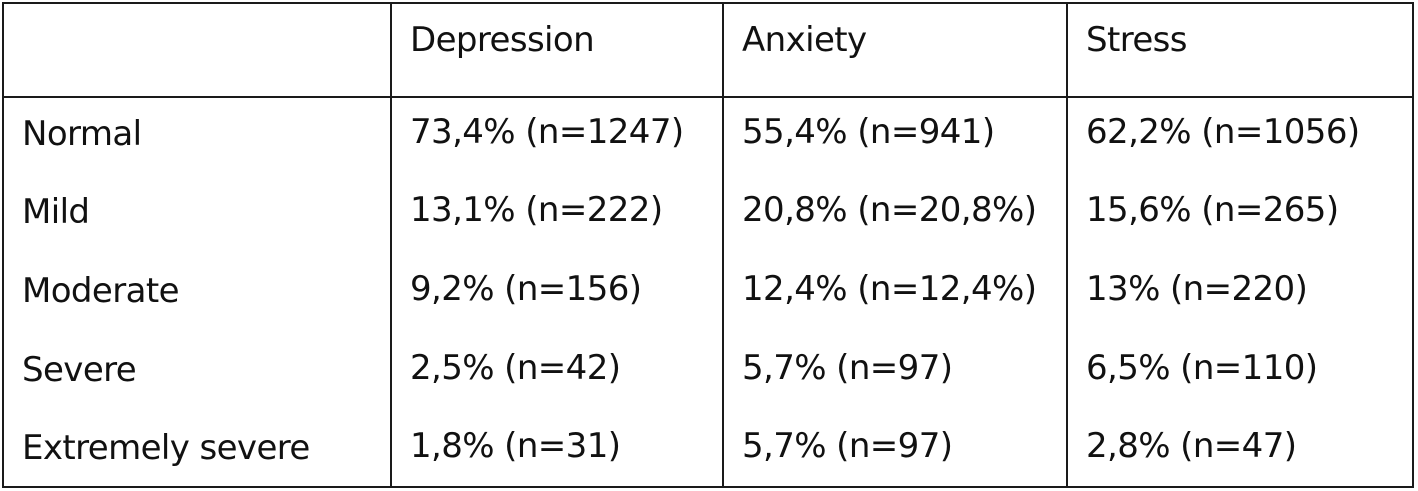 The image size is (1418, 491). I want to click on cell-depression-normal: 73,4% (n=1247), so click(547, 132).